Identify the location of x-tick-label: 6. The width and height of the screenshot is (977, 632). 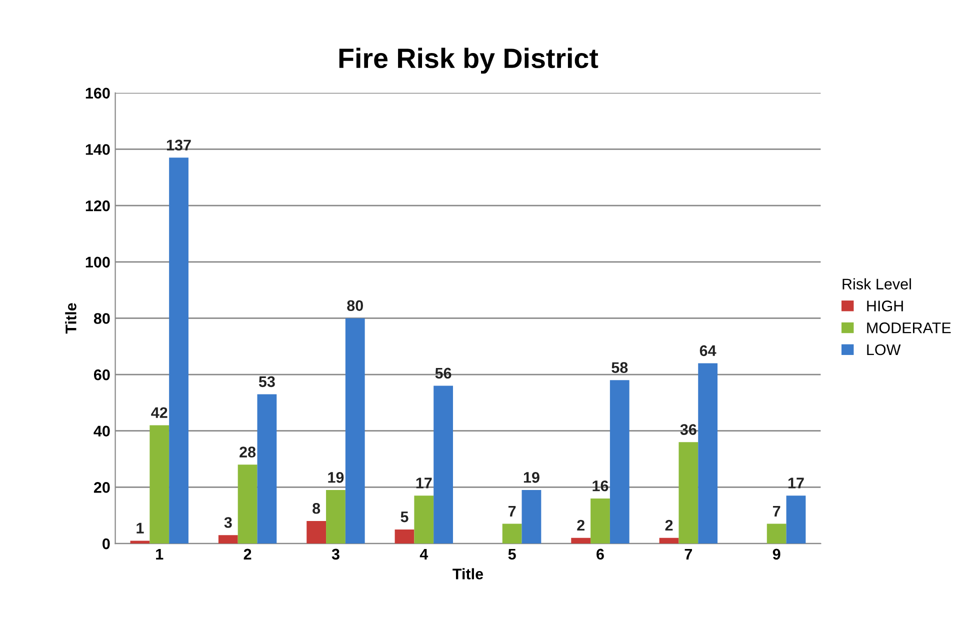
(600, 554).